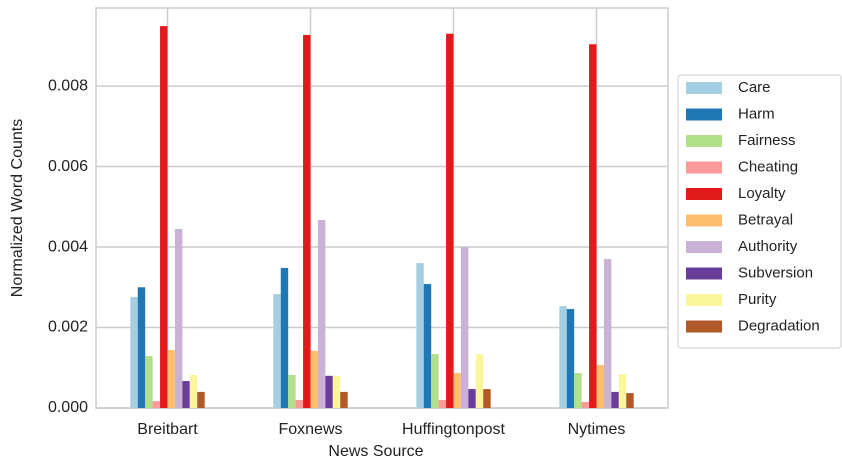 Image resolution: width=842 pixels, height=464 pixels. What do you see at coordinates (68, 246) in the screenshot?
I see `y-tick-label: 0.004` at bounding box center [68, 246].